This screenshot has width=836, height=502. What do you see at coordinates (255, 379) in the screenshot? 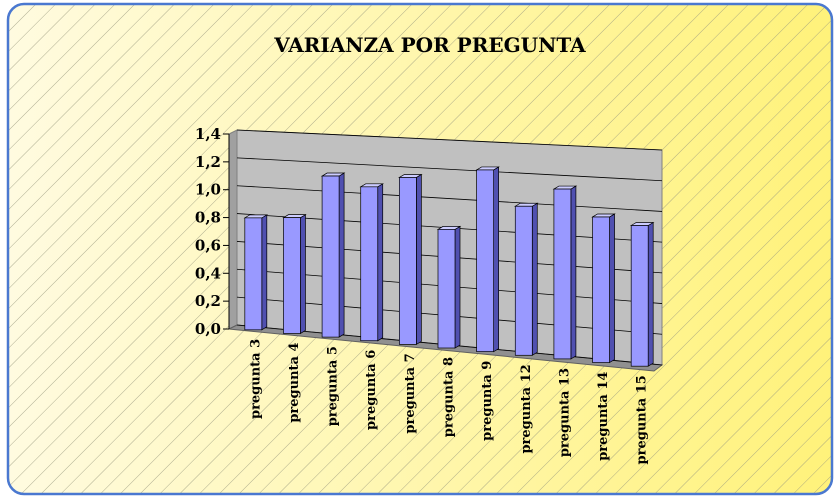
I see `x-tick-label: pregunta 3` at bounding box center [255, 379].